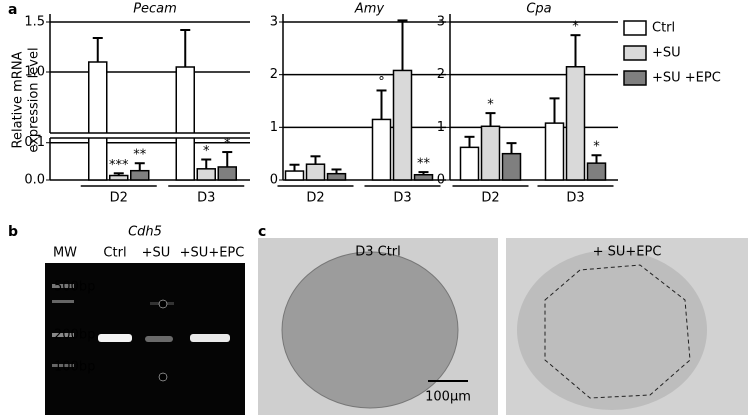 The height and width of the screenshot is (415, 748). Describe the element at coordinates (663, 28) in the screenshot. I see `legend-label: Ctrl` at that location.